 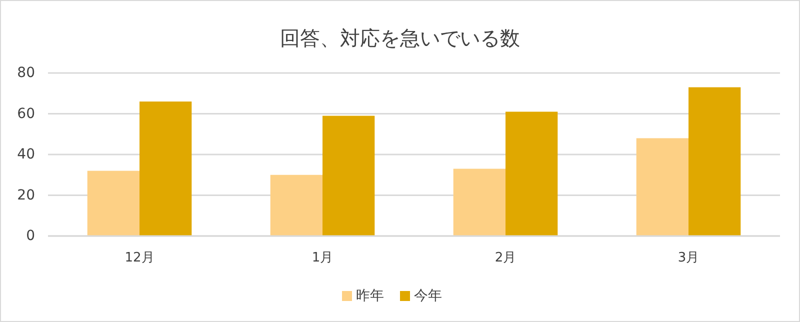 What do you see at coordinates (26, 195) in the screenshot?
I see `y-tick-label: 20` at bounding box center [26, 195].